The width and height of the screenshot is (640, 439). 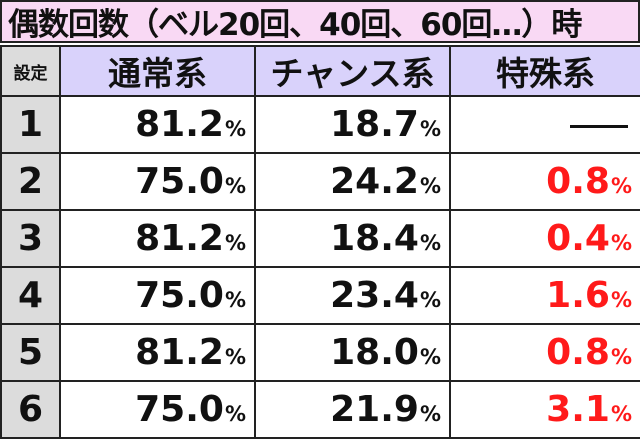 I want to click on table-row: 6 75.0% 21.9% 3.1%, so click(x=320, y=409).